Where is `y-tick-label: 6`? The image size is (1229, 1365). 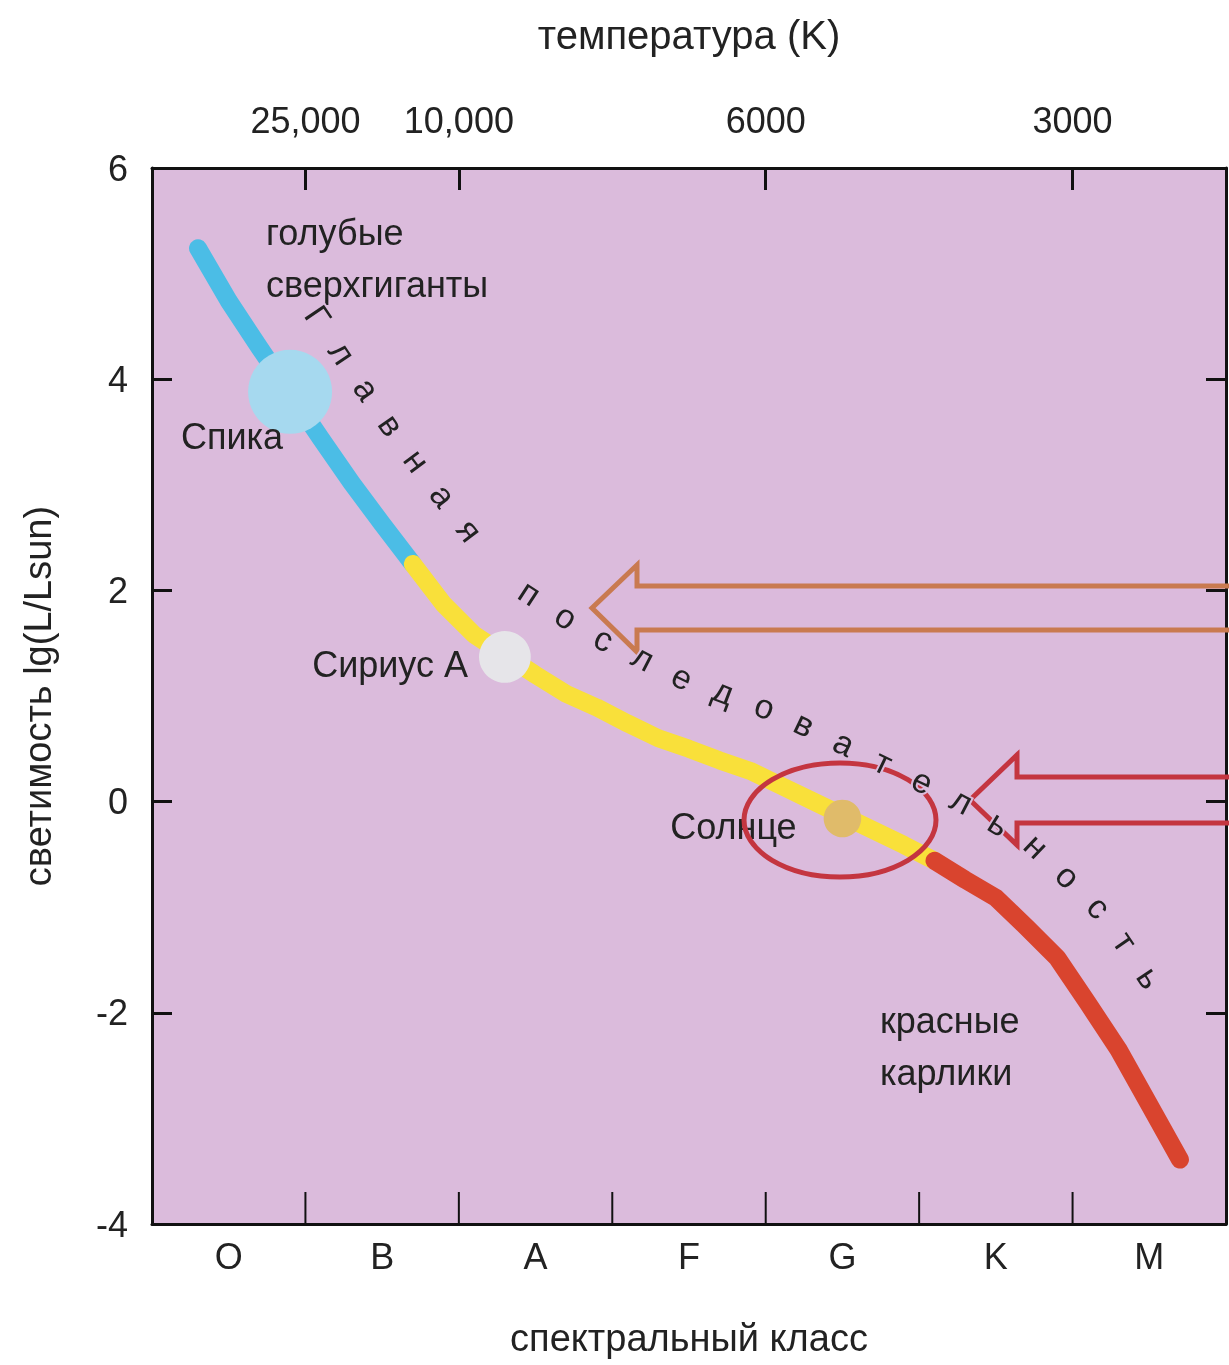 y-tick-label: 6 is located at coordinates (117, 168).